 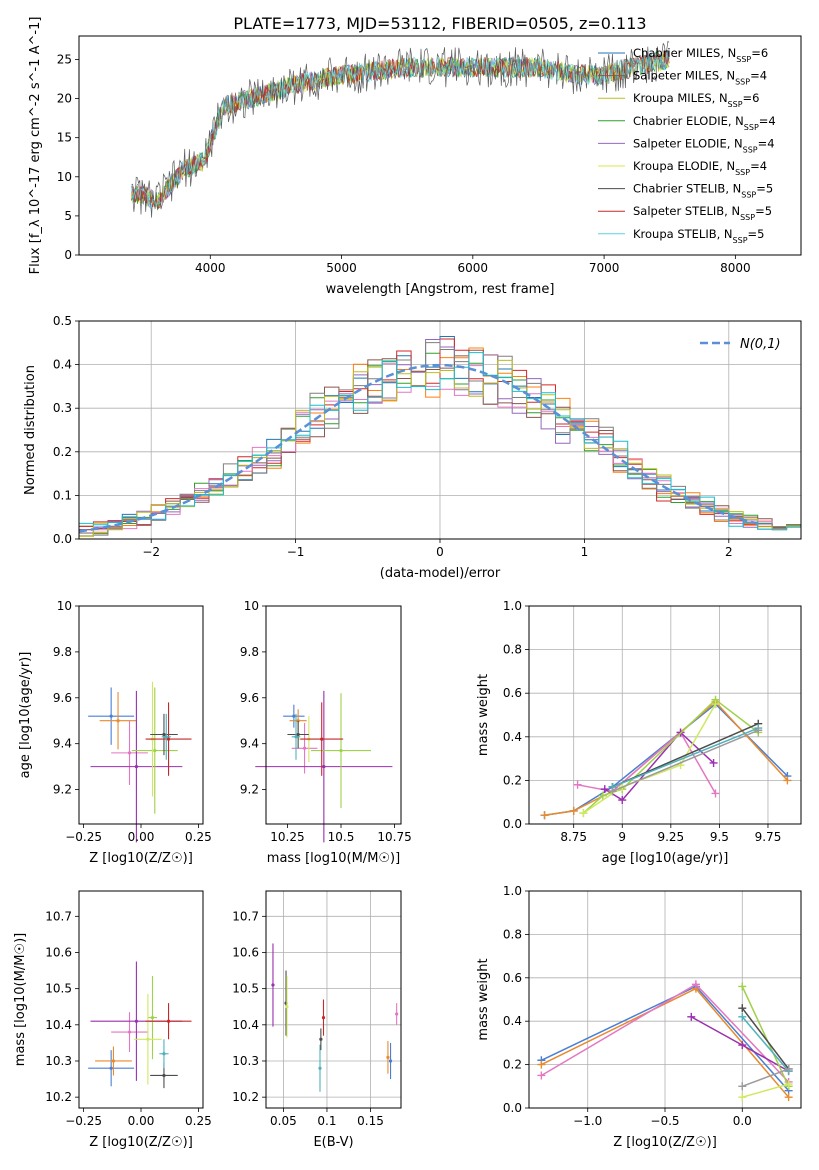 I want to click on x-axis-label: age [log10(age/yr)], so click(x=665, y=858).